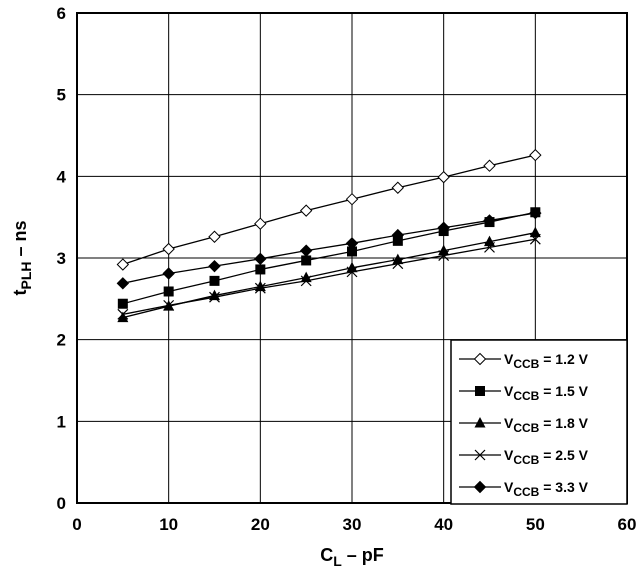  Describe the element at coordinates (61, 340) in the screenshot. I see `y-tick-label: 2` at that location.